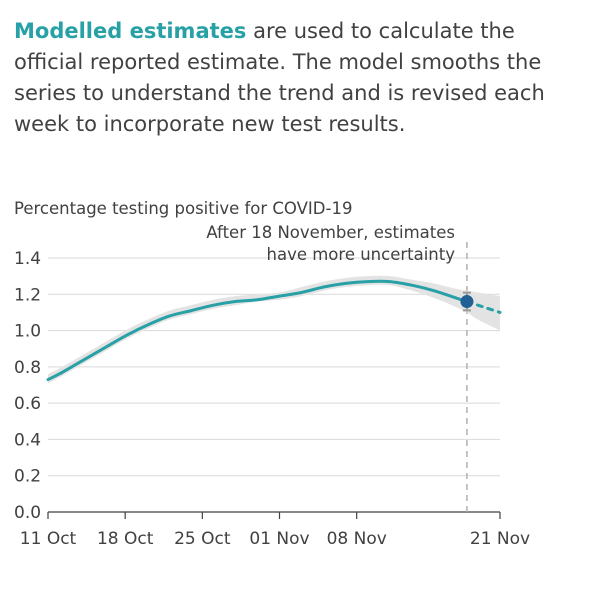 The width and height of the screenshot is (600, 591). What do you see at coordinates (202, 539) in the screenshot?
I see `x-tick-label: 25 Oct` at bounding box center [202, 539].